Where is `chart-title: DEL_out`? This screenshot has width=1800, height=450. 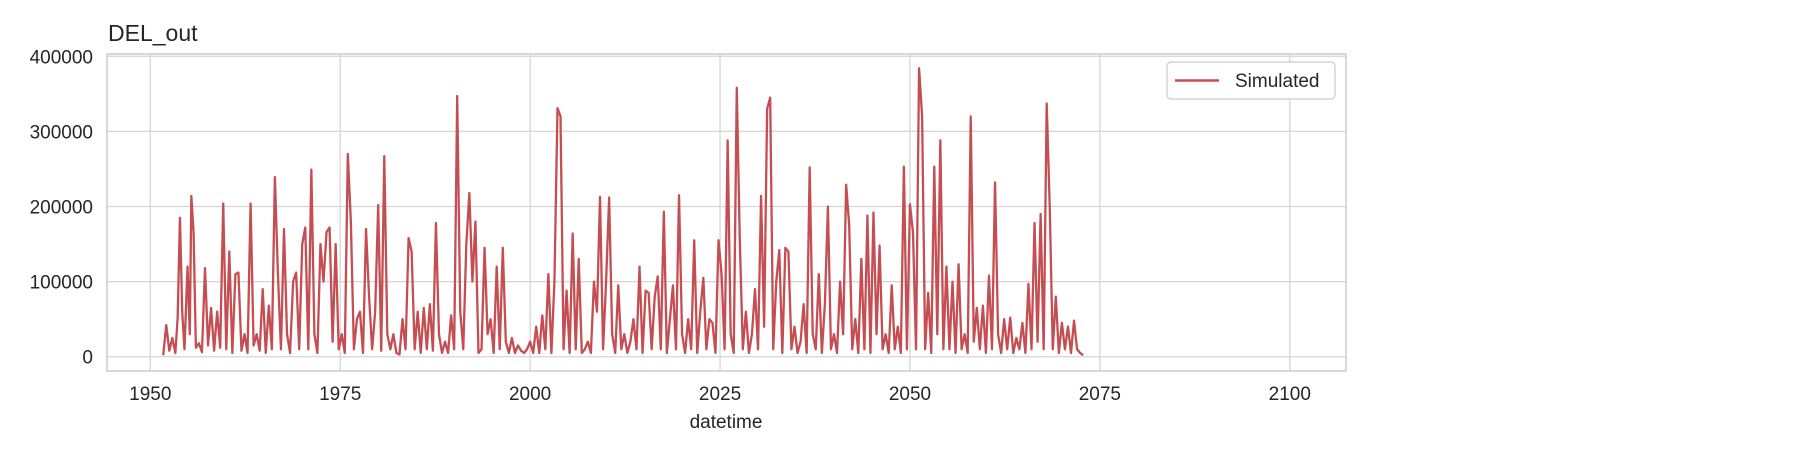 chart-title: DEL_out is located at coordinates (153, 33).